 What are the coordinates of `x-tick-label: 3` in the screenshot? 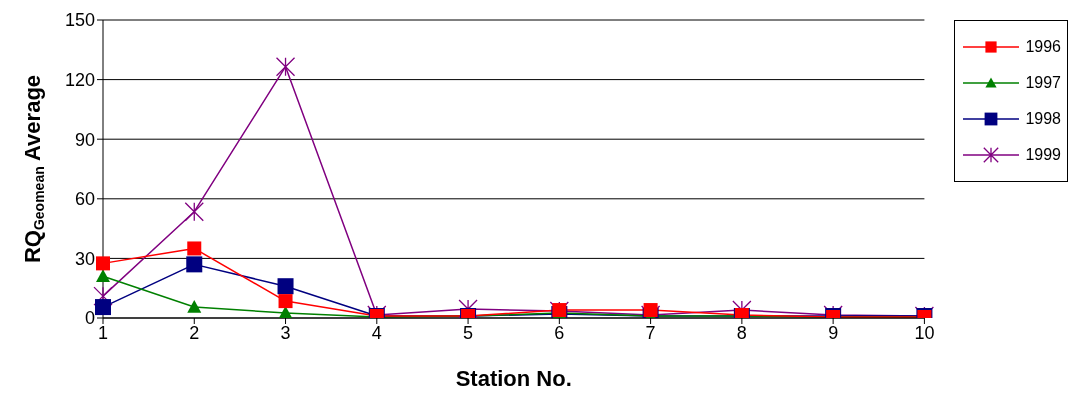 It's located at (285, 332).